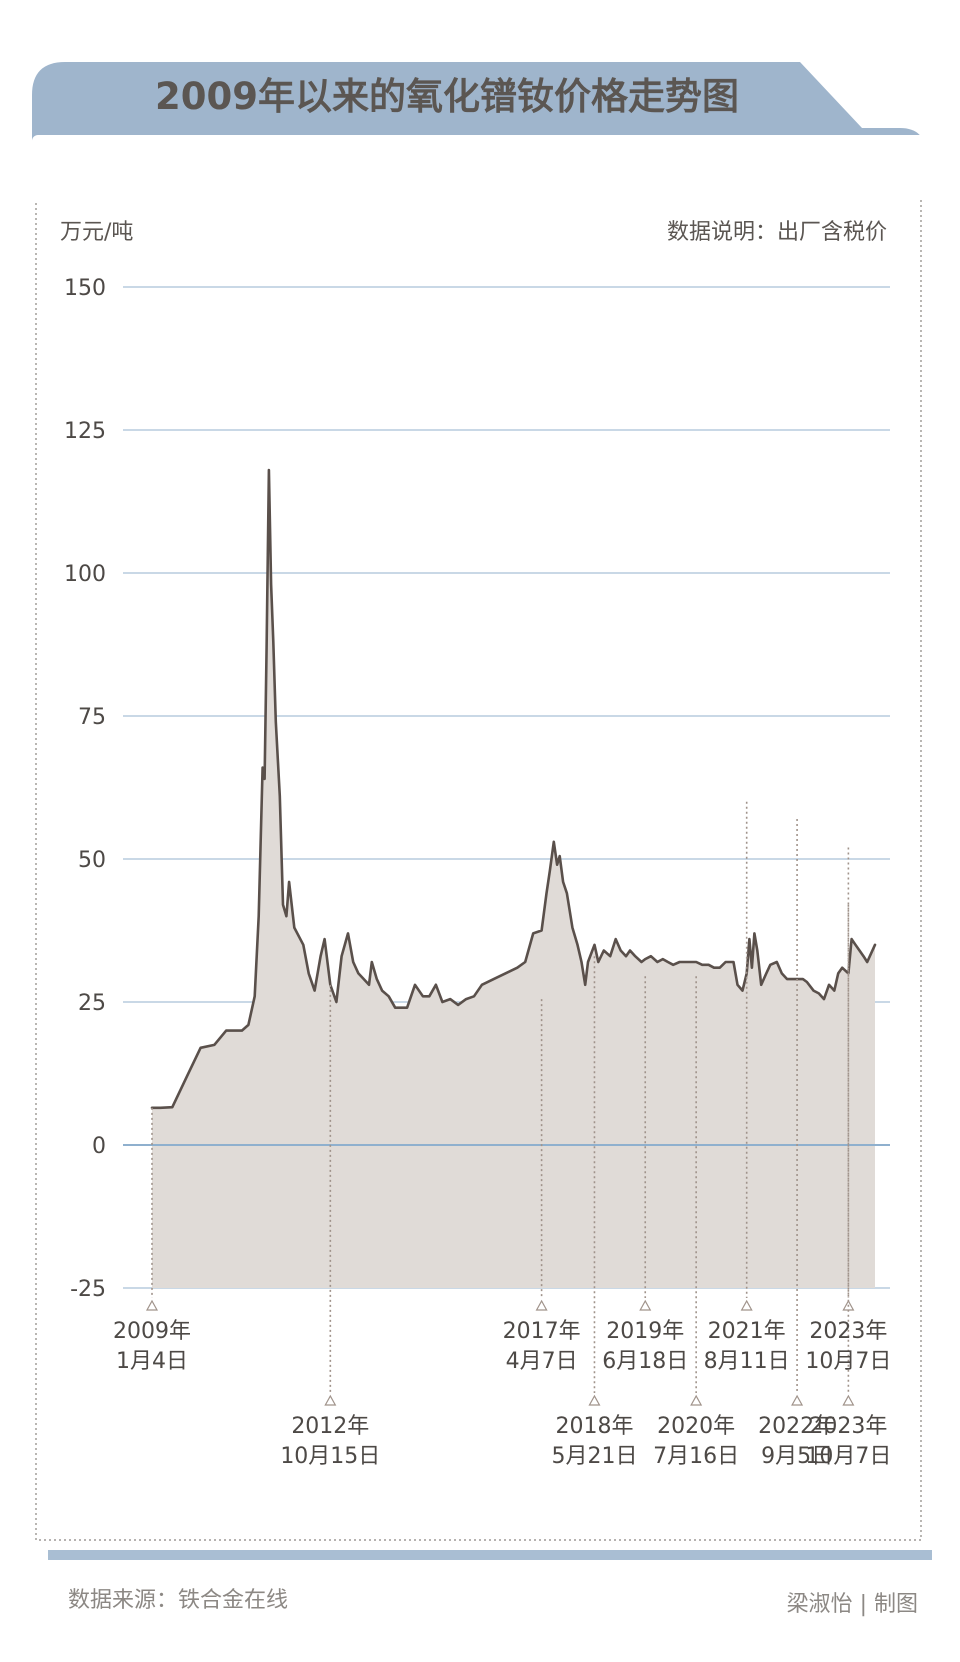  Describe the element at coordinates (85, 574) in the screenshot. I see `y-tick-label: 100` at that location.